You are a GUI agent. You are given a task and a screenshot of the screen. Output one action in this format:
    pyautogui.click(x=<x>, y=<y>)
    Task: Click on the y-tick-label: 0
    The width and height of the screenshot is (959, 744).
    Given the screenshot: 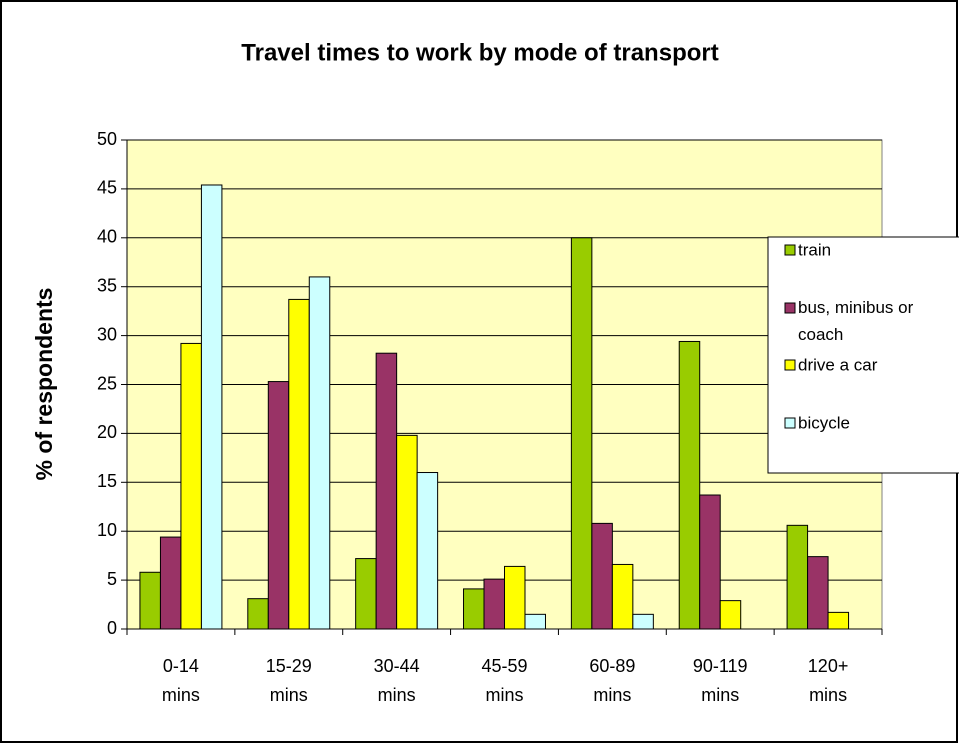 What is the action you would take?
    pyautogui.click(x=112, y=628)
    